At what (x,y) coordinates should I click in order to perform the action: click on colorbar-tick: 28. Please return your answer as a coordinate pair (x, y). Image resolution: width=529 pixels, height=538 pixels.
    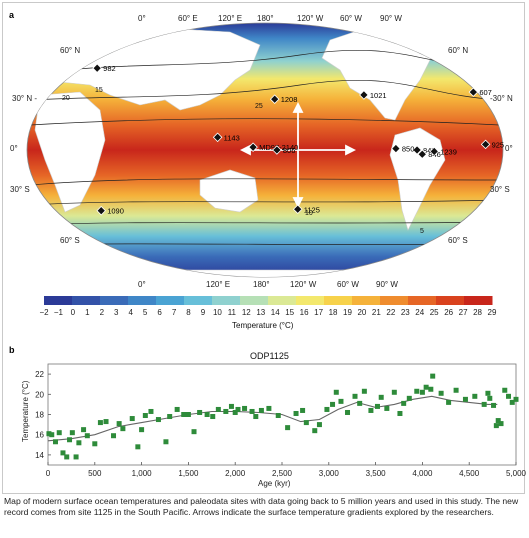
    Looking at the image, I should click on (477, 312).